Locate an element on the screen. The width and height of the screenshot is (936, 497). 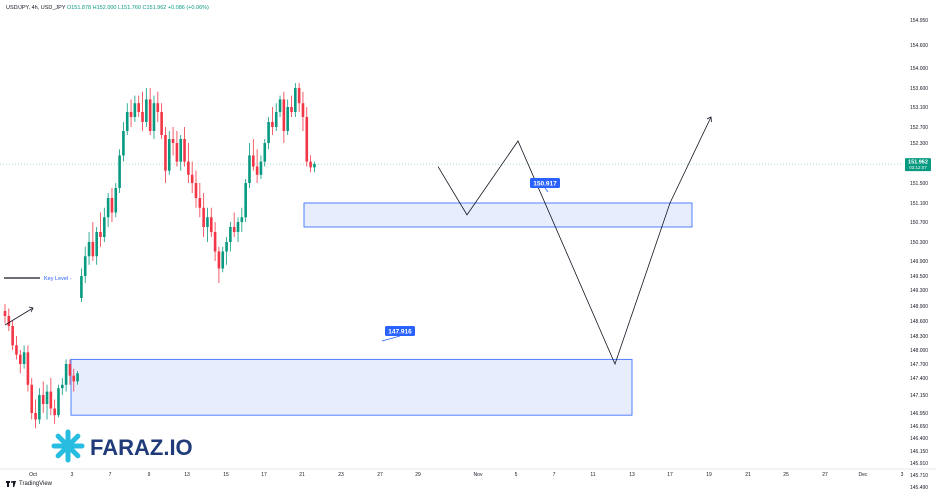
faraz-logo-watermark: FARAZ.IO is located at coordinates (122, 446).